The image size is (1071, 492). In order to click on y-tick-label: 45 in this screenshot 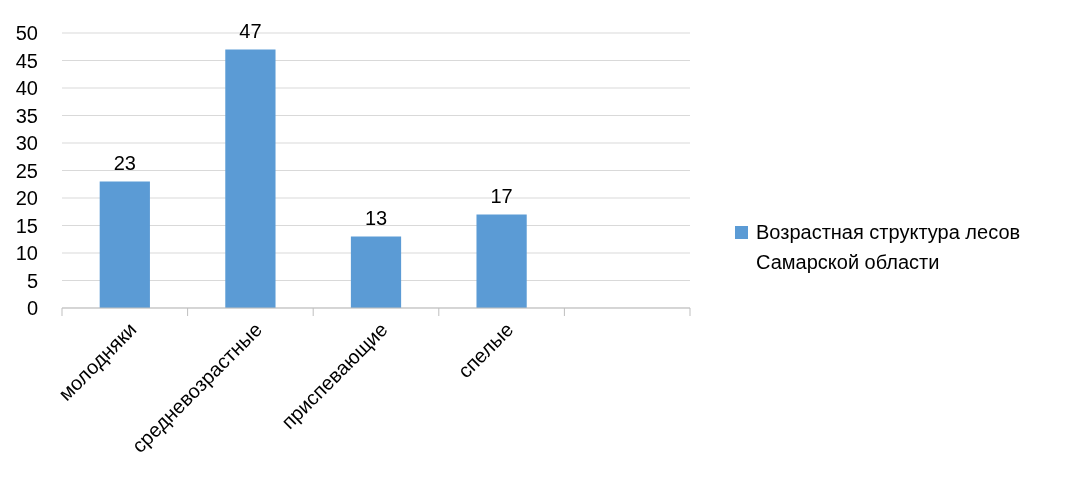, I will do `click(26, 60)`.